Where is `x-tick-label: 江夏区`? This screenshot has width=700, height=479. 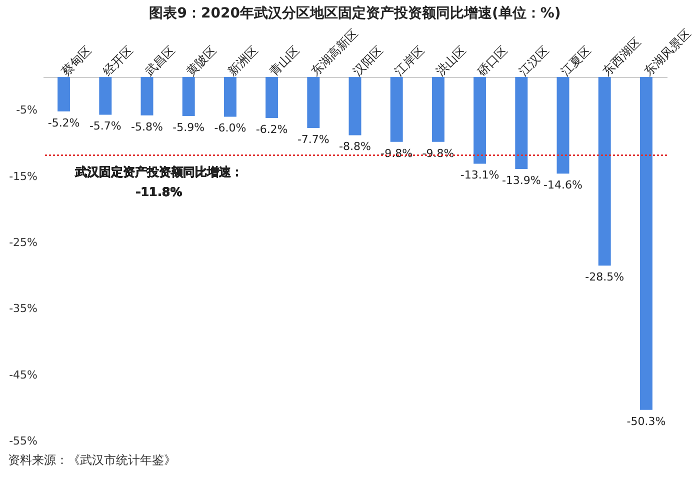 x-tick-label: 江夏区 is located at coordinates (576, 60).